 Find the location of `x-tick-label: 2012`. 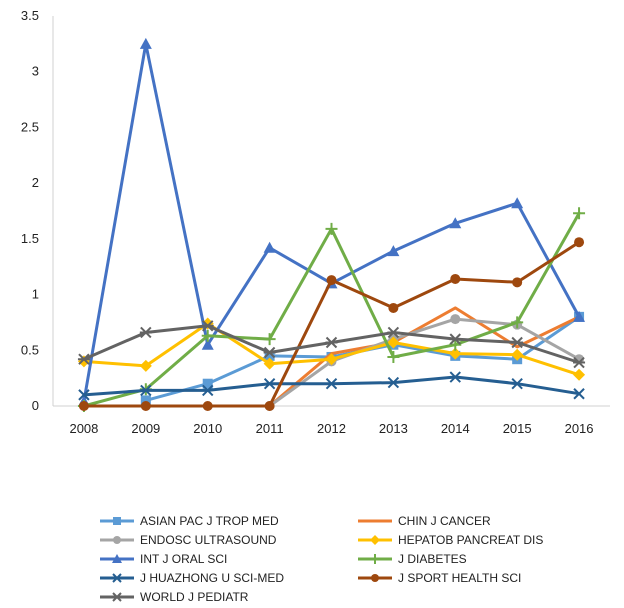

x-tick-label: 2012 is located at coordinates (331, 428).